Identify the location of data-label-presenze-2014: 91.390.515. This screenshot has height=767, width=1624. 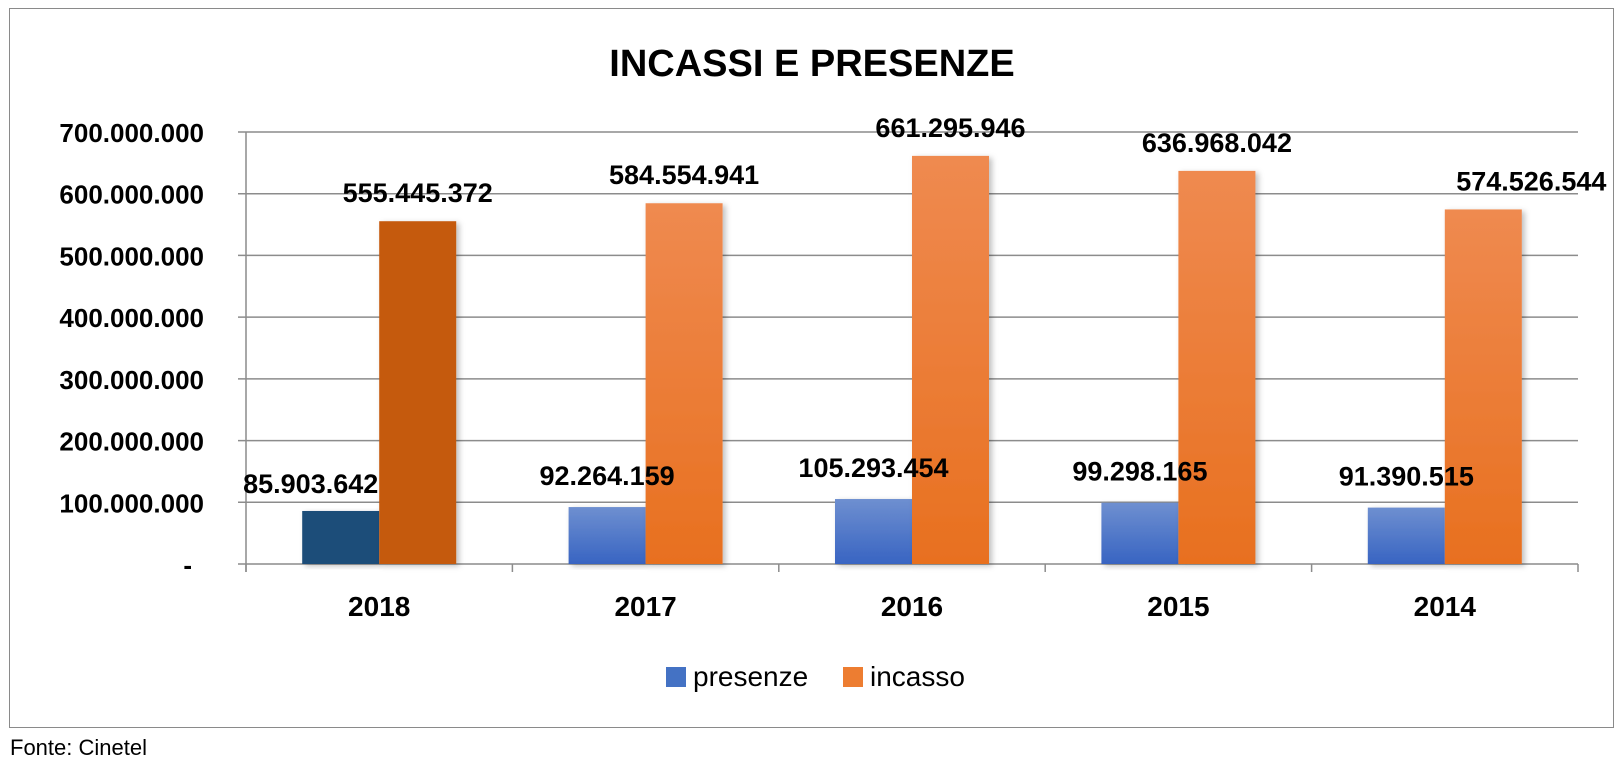
(1406, 477).